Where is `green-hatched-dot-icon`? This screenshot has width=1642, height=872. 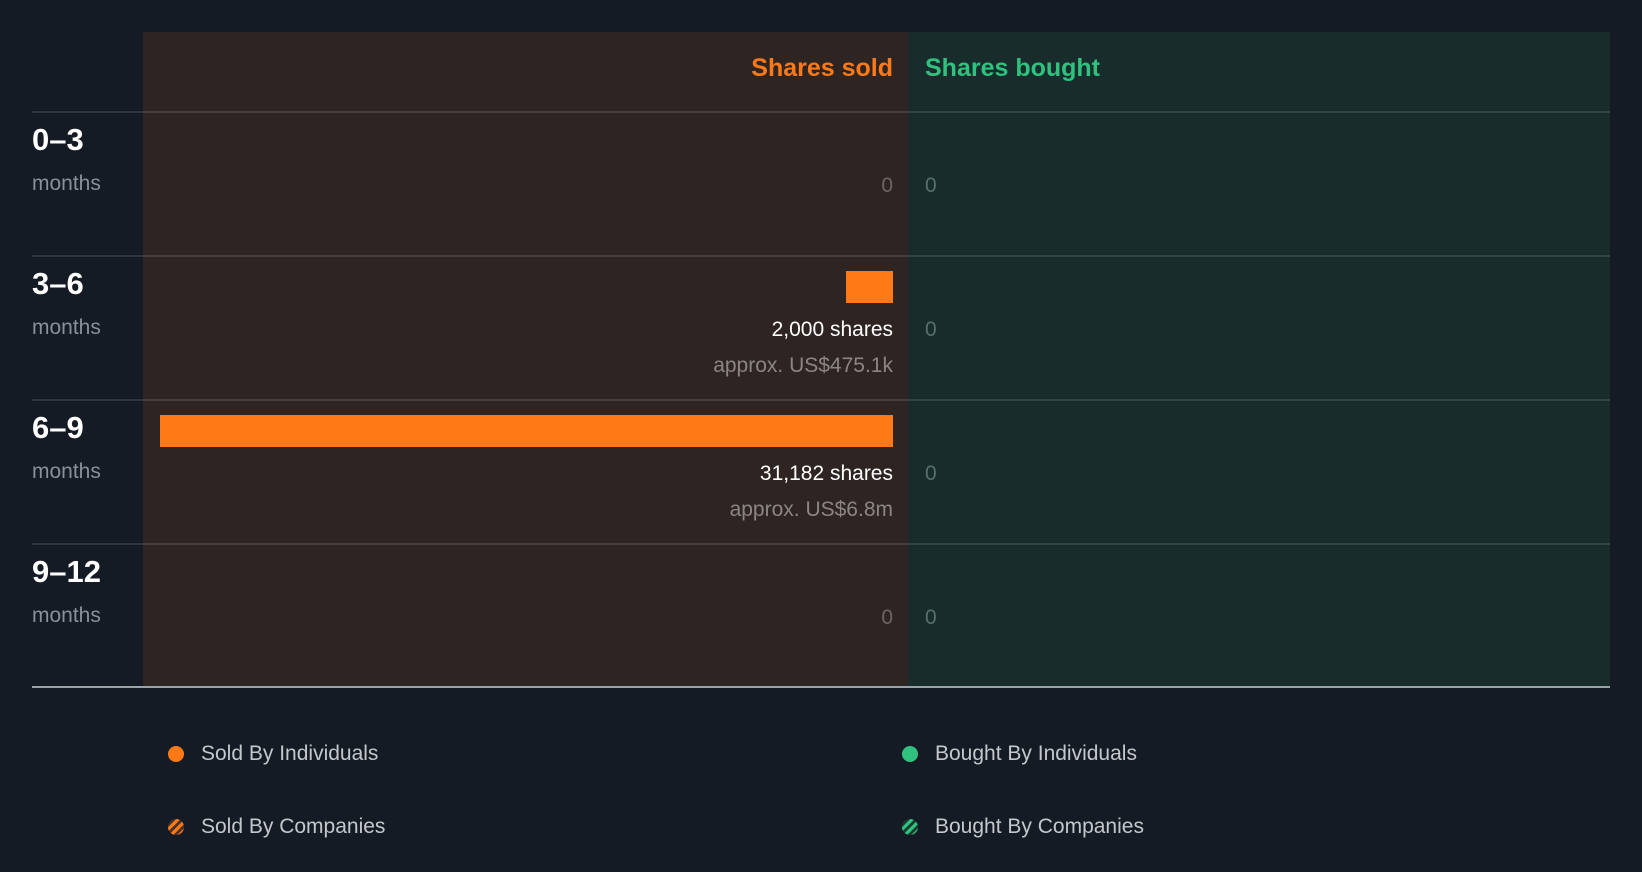 green-hatched-dot-icon is located at coordinates (910, 827).